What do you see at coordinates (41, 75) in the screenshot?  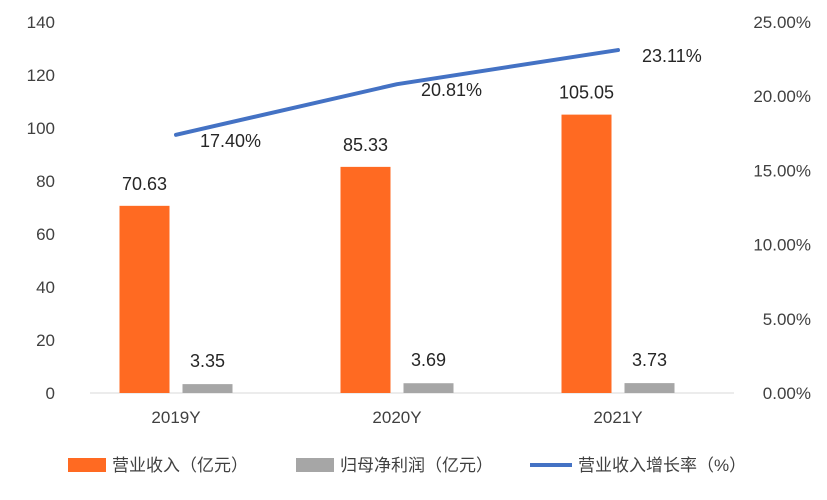 I see `left-tick-label: 120` at bounding box center [41, 75].